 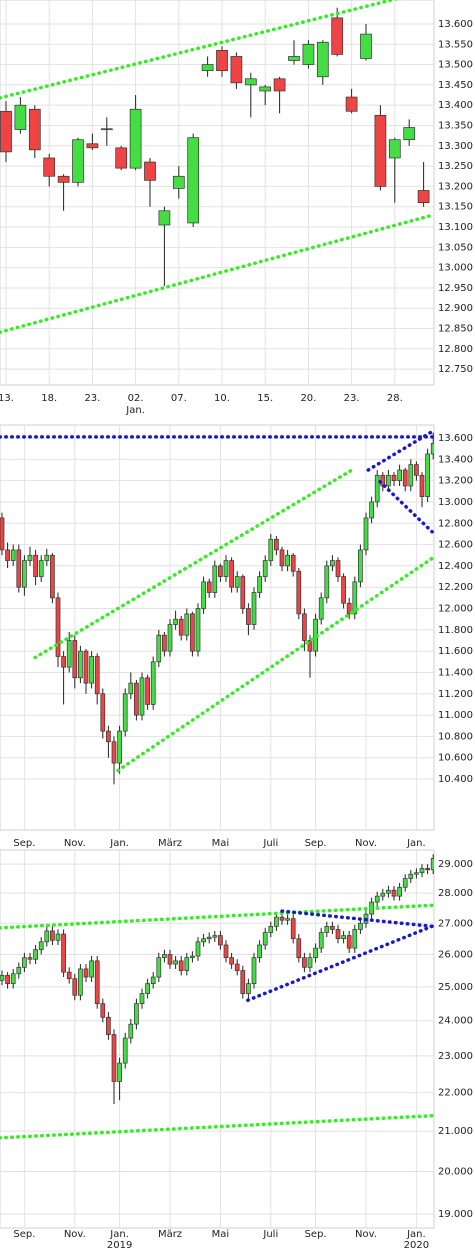 I want to click on x-period-label: 2019, so click(x=119, y=1245).